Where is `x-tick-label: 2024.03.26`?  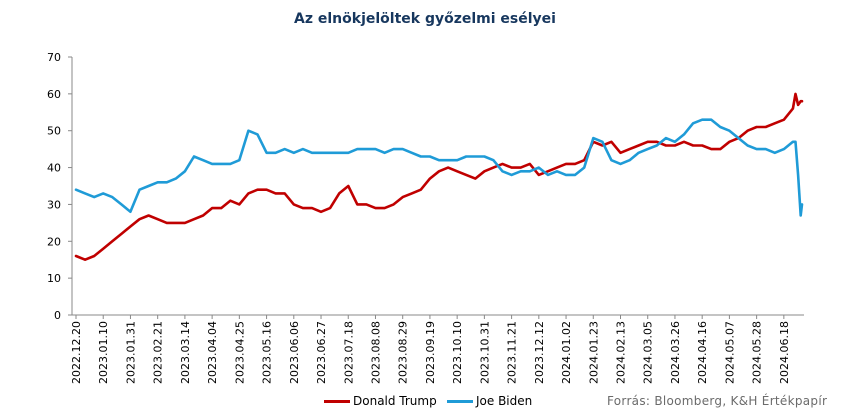
x-tick-label: 2024.03.26 is located at coordinates (675, 352).